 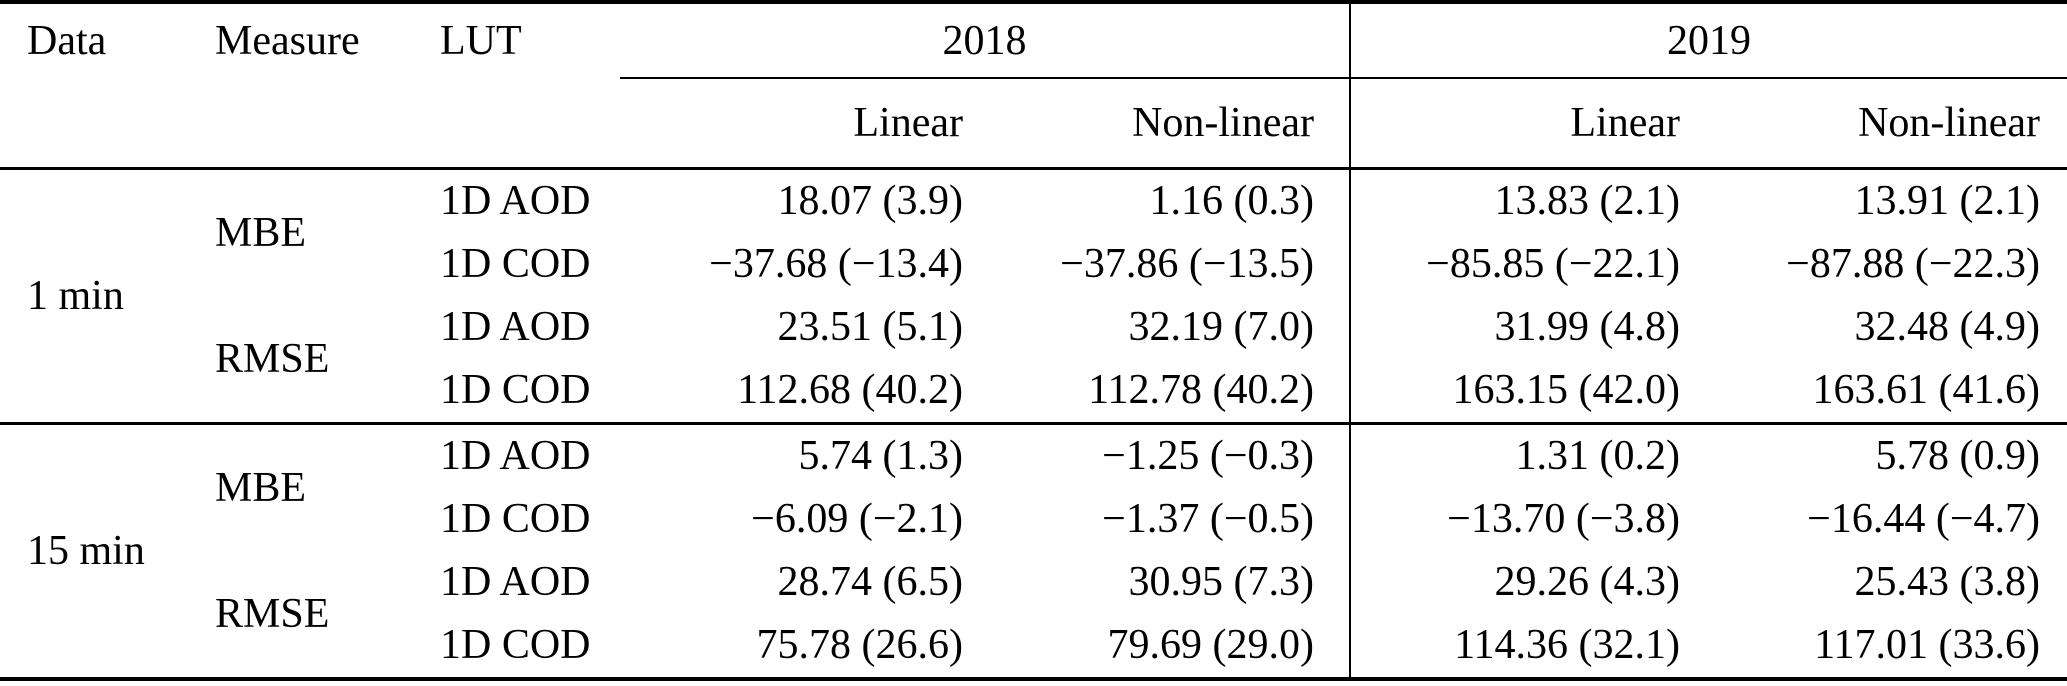 I want to click on column-header-data: Data, so click(x=67, y=41).